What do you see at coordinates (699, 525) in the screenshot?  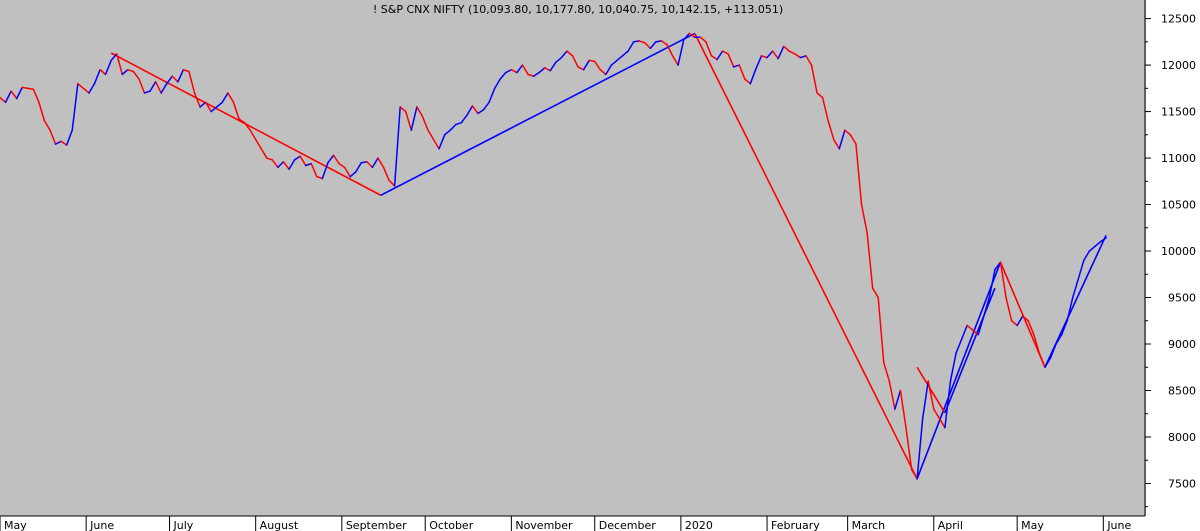 I see `x-tick-label: 2020` at bounding box center [699, 525].